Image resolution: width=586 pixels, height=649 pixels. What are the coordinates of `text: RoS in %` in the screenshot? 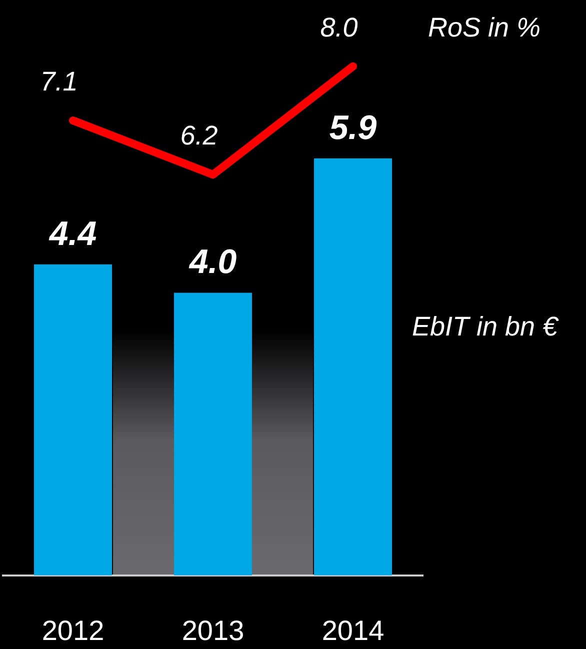 It's located at (484, 27).